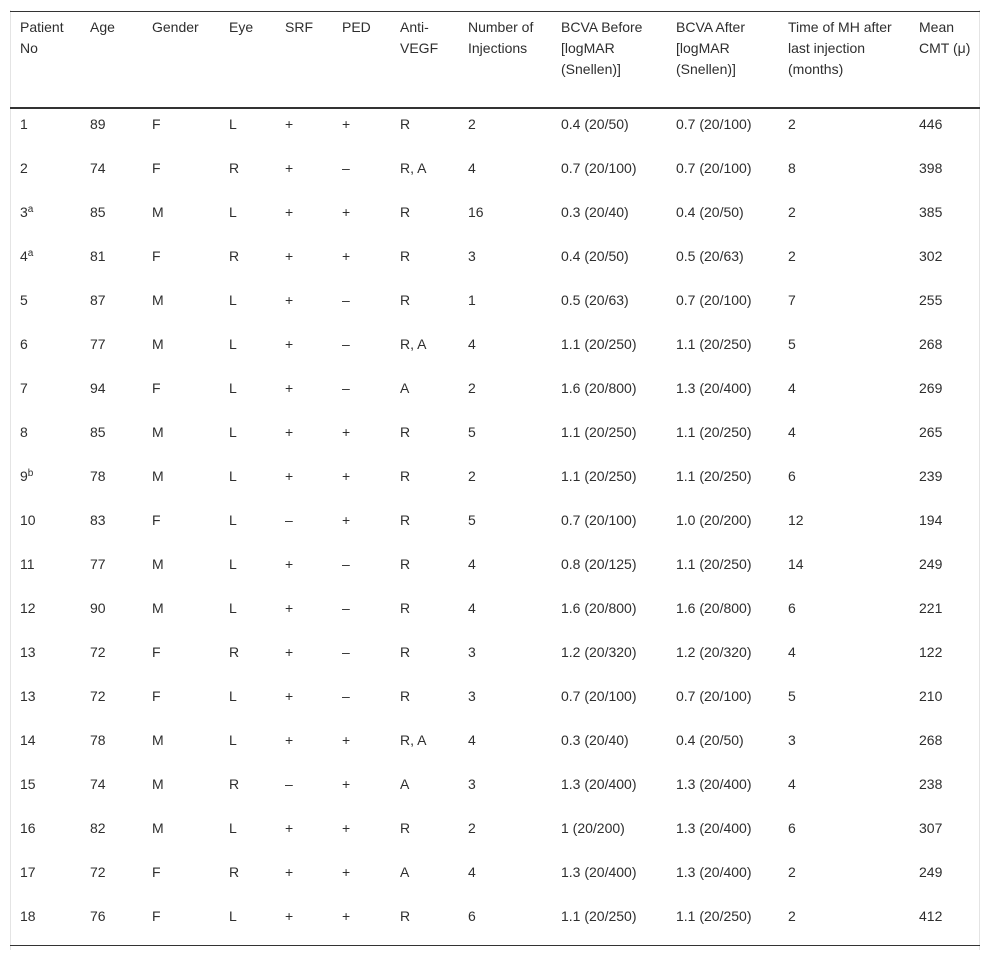  What do you see at coordinates (28, 784) in the screenshot?
I see `table-cell: 15` at bounding box center [28, 784].